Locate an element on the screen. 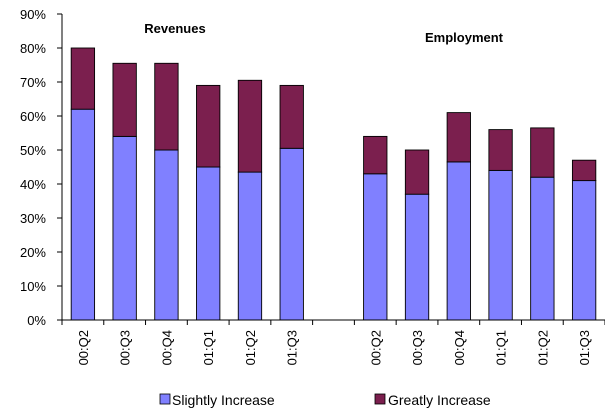 The image size is (605, 409). group-titles: Revenues Employment is located at coordinates (323, 33).